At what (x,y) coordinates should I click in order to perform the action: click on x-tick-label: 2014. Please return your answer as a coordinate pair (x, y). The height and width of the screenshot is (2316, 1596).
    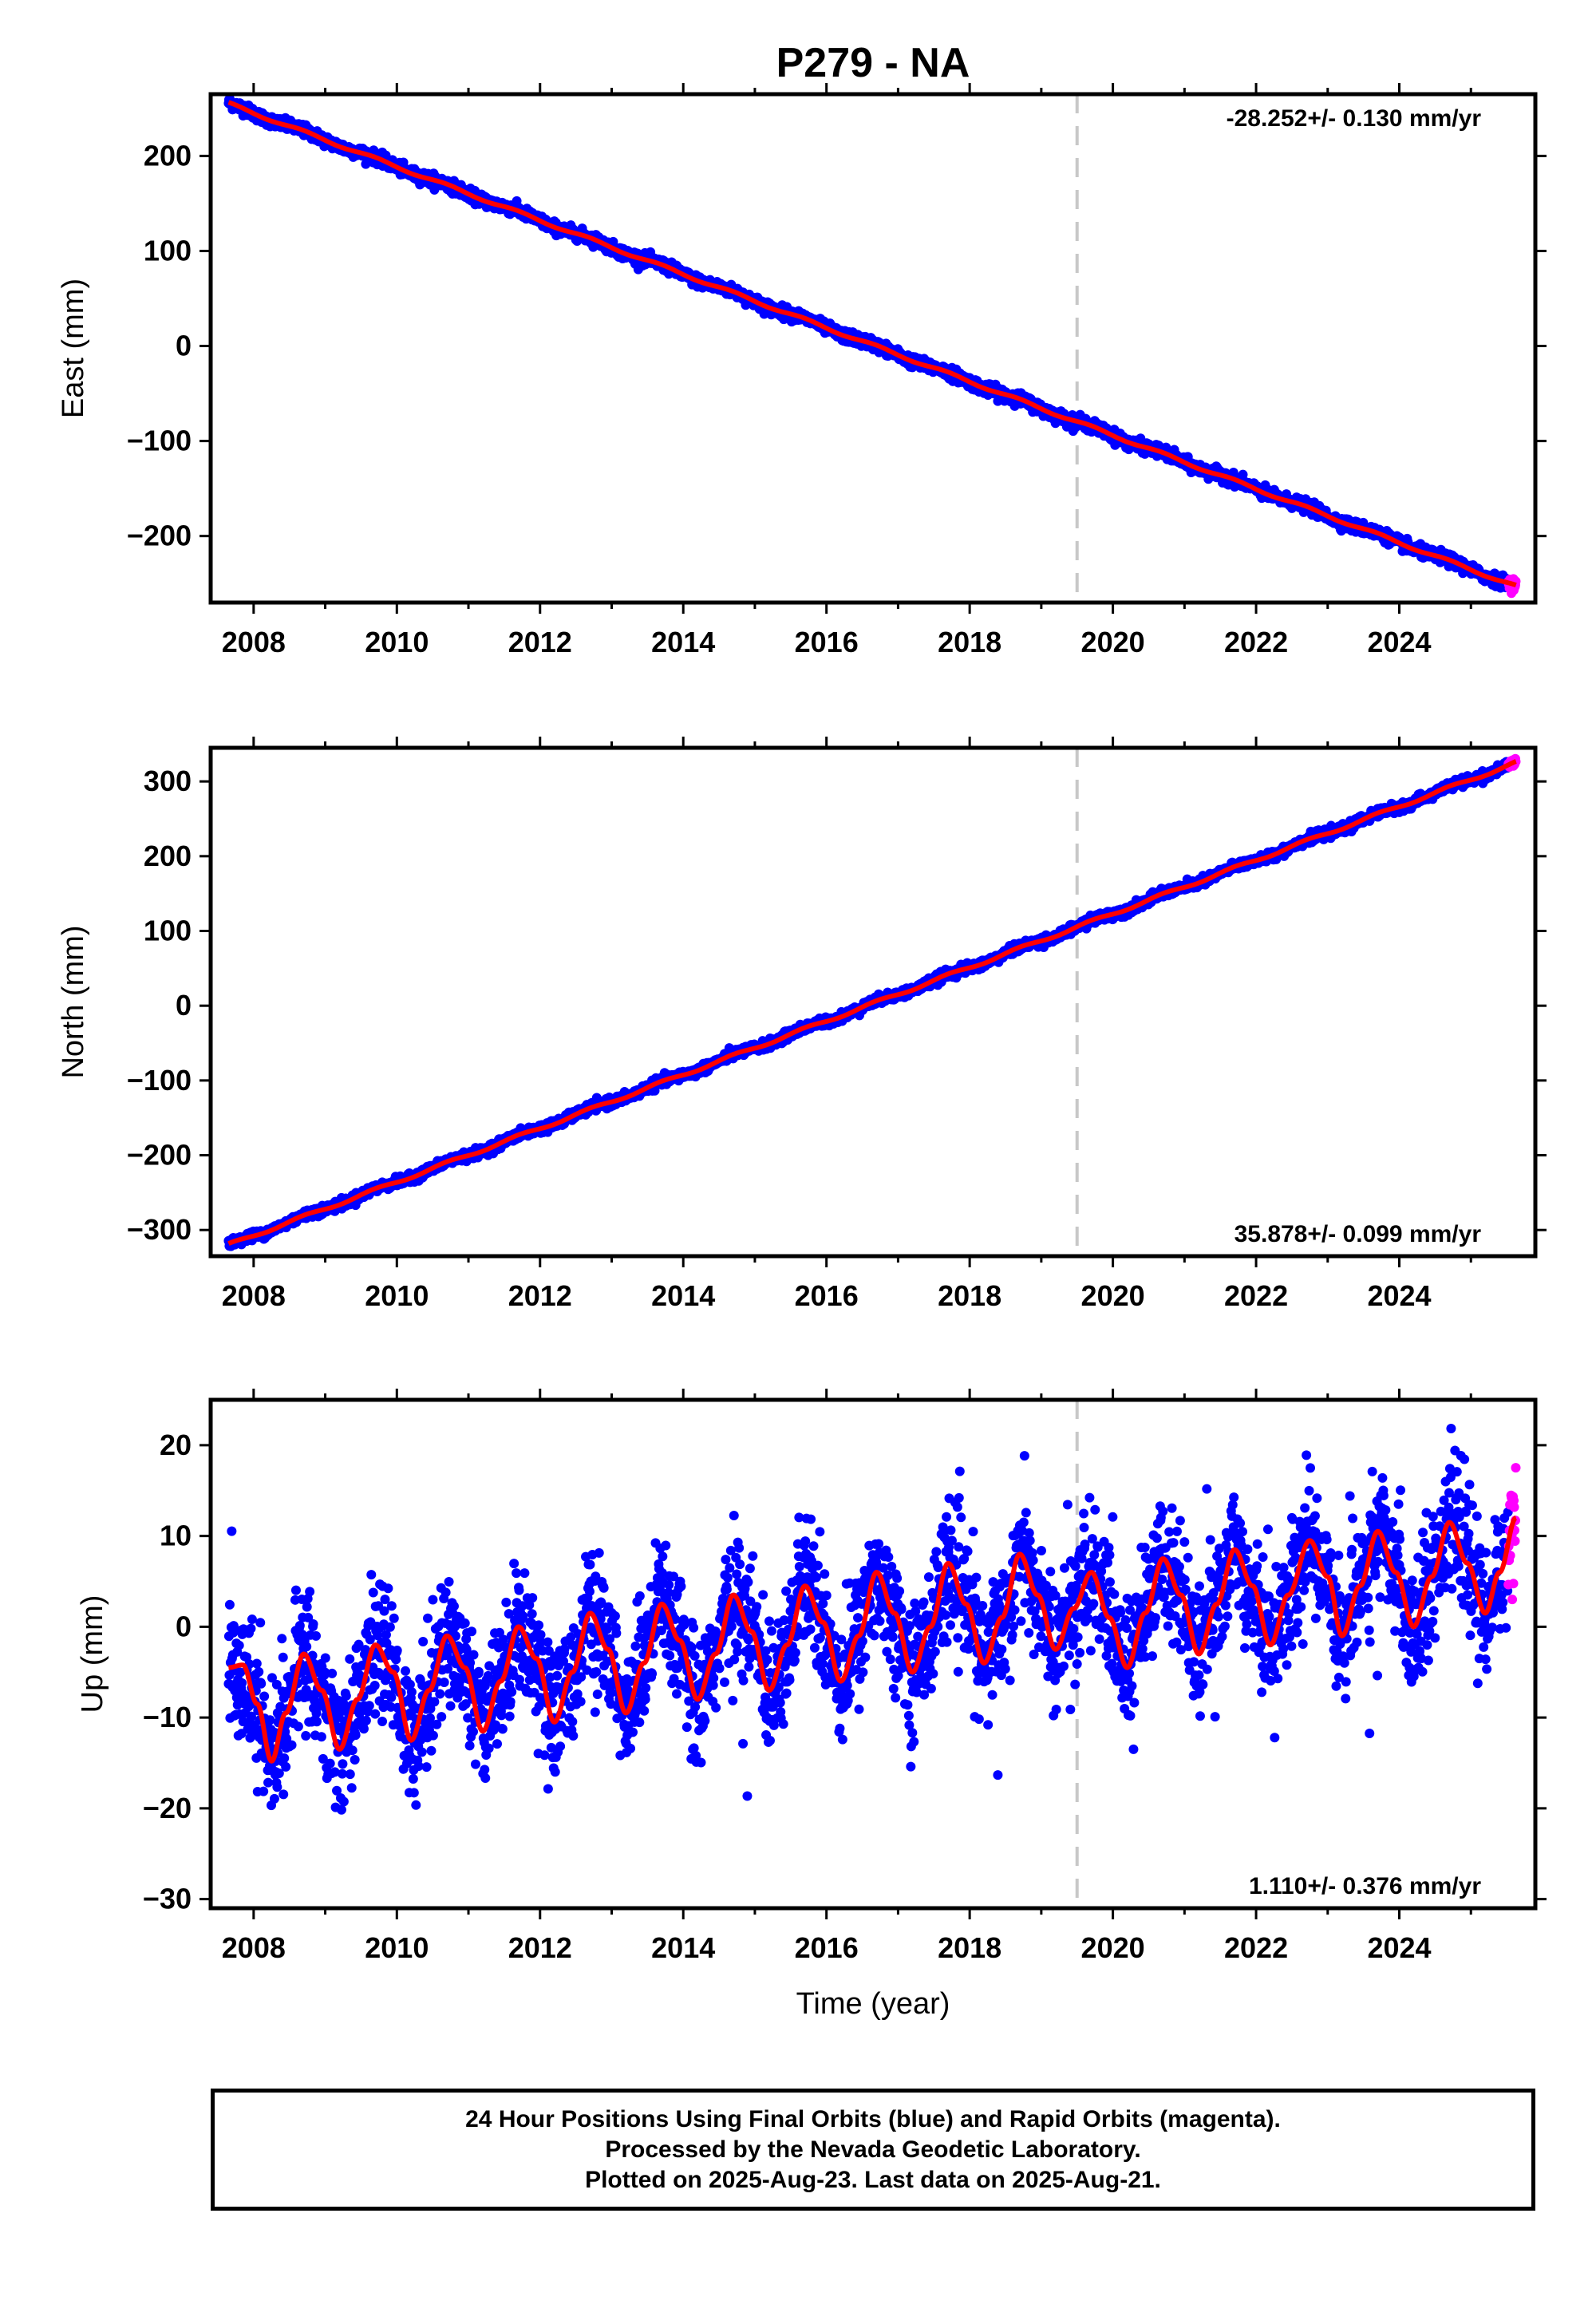
    Looking at the image, I should click on (683, 642).